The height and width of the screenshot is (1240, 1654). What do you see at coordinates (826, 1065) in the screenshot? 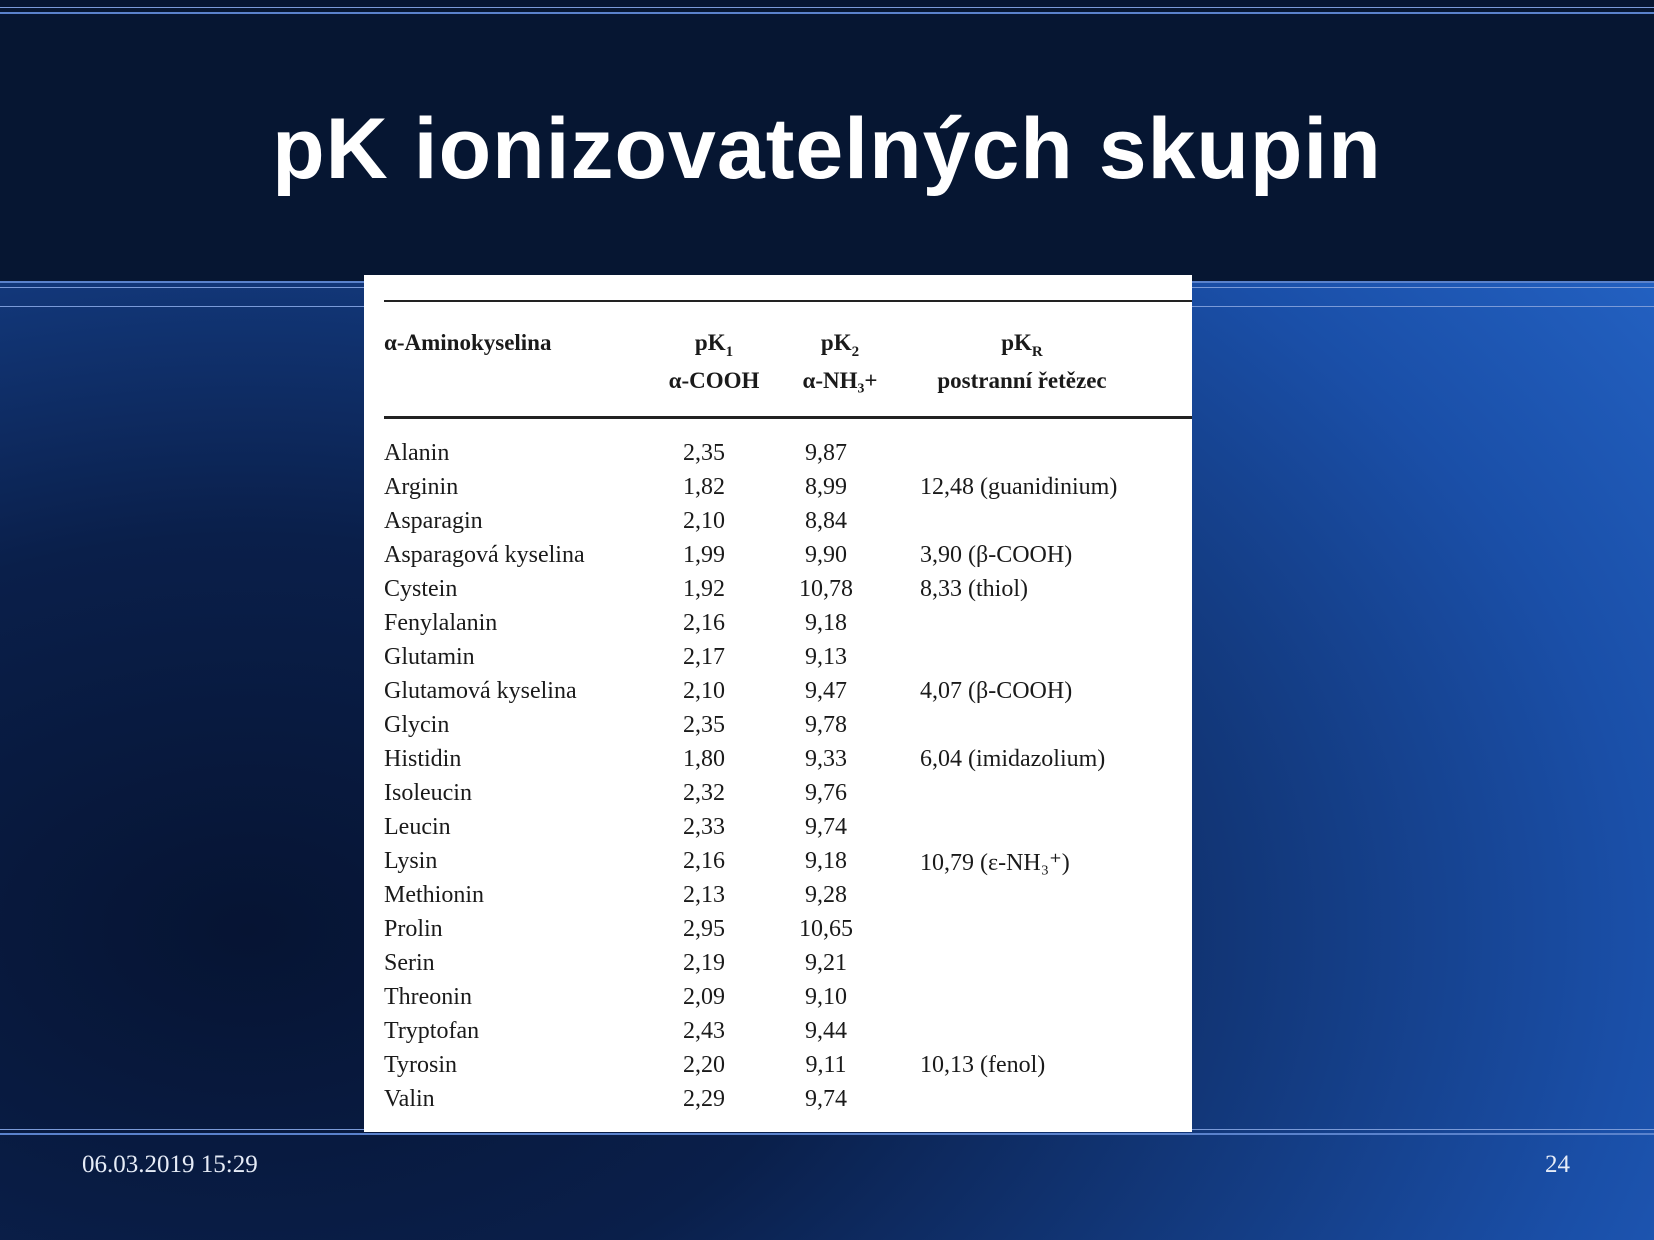
I see `cell-pk2: 9,11` at bounding box center [826, 1065].